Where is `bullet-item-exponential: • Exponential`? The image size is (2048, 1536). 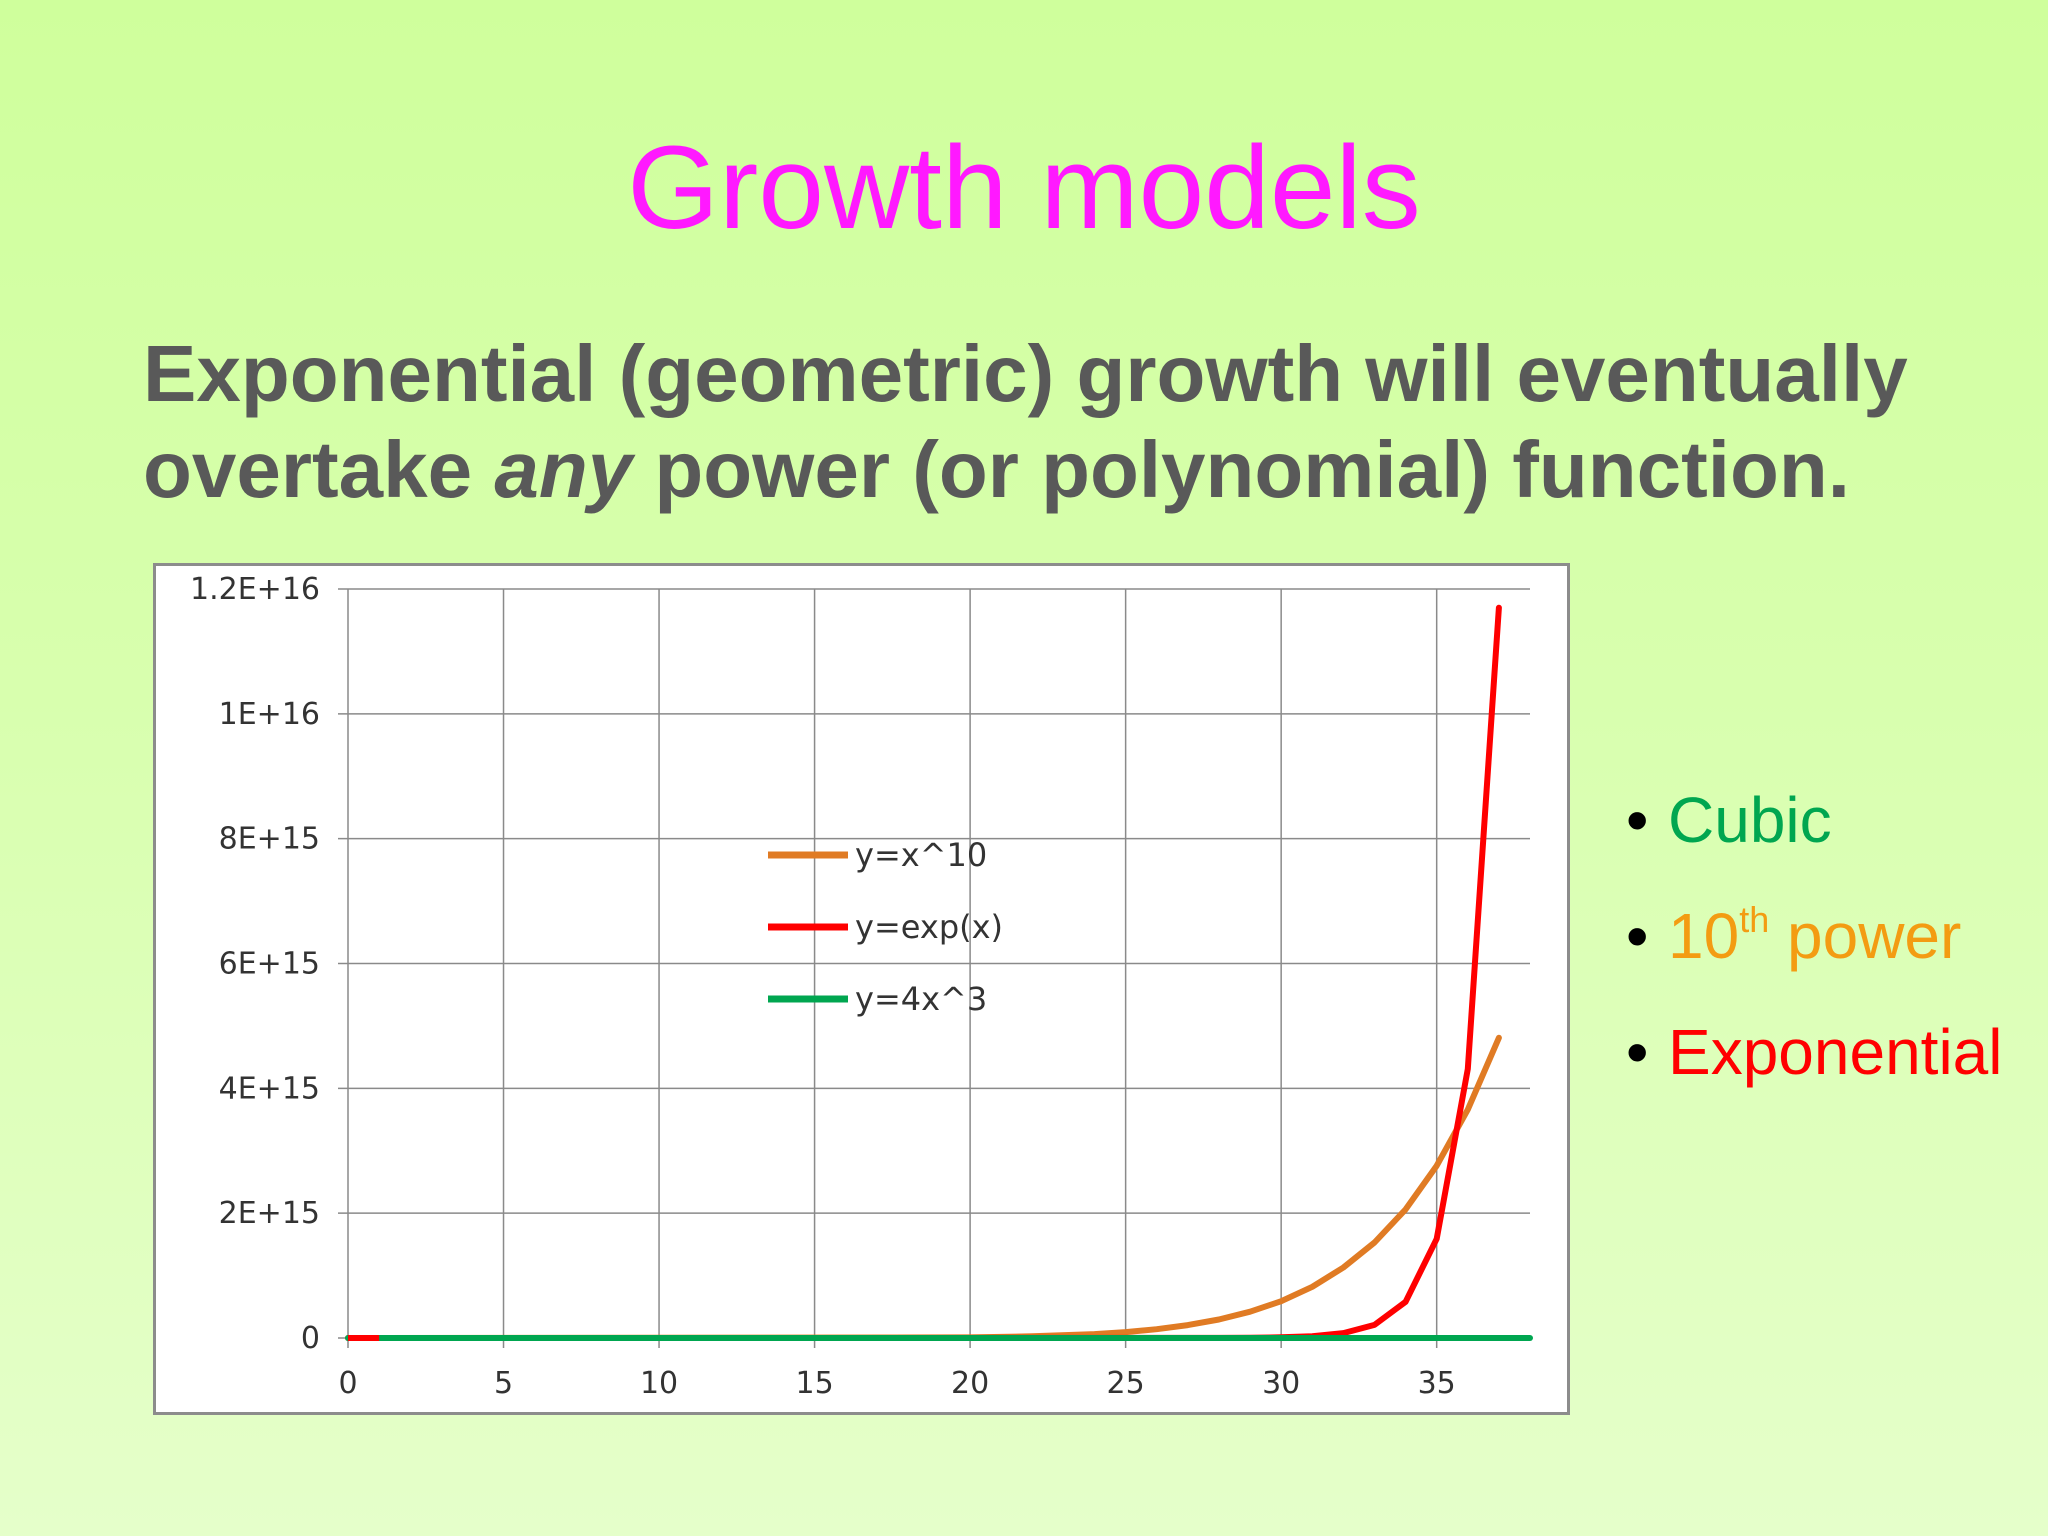 bullet-item-exponential: • Exponential is located at coordinates (1836, 1070).